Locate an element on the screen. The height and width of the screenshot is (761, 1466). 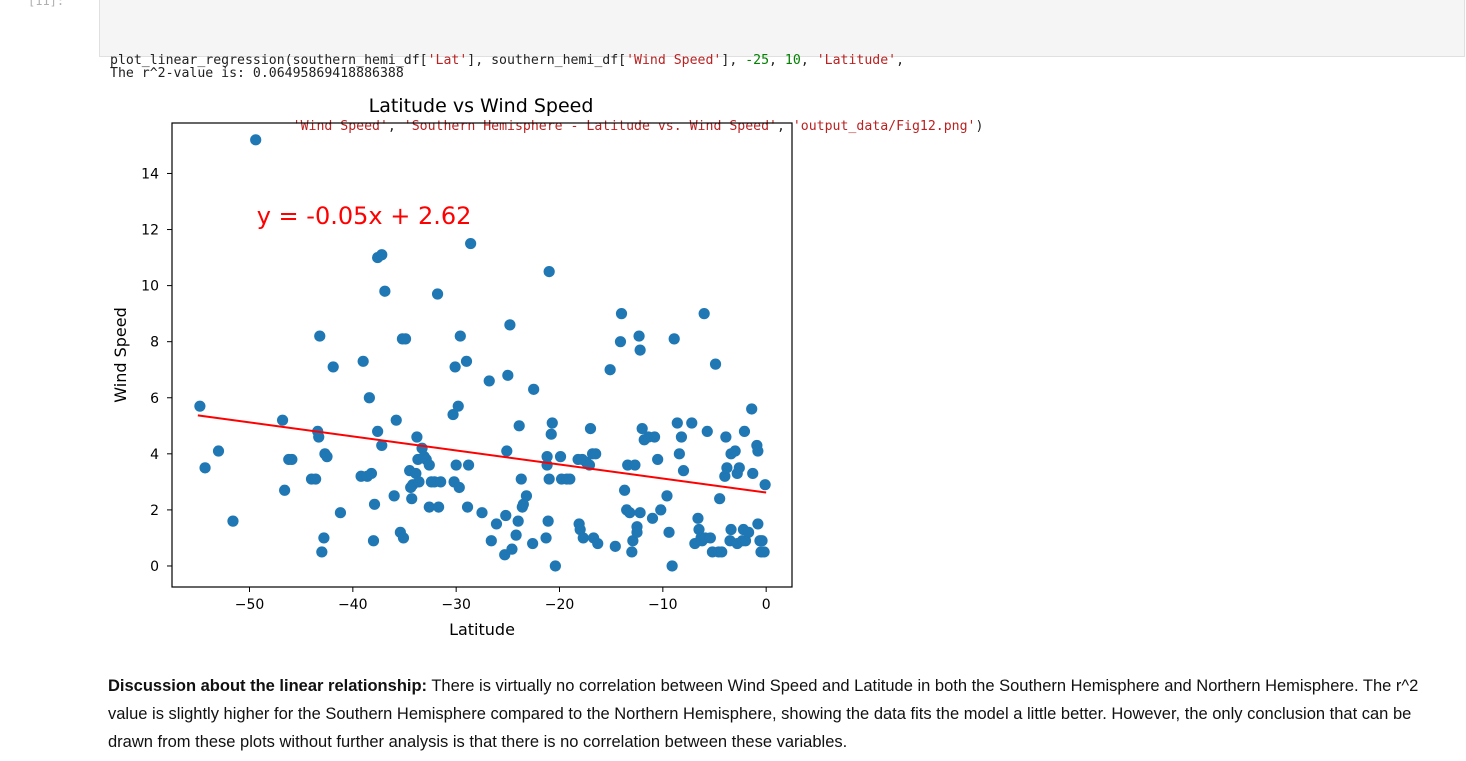
y-tick-label: 4 is located at coordinates (154, 455).